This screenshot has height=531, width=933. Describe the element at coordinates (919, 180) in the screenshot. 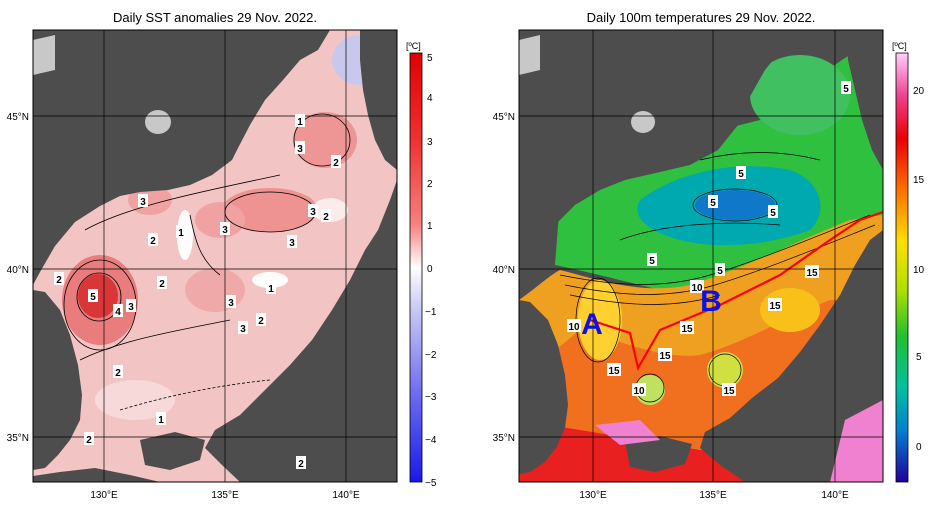

I see `cb-tick: 15` at that location.